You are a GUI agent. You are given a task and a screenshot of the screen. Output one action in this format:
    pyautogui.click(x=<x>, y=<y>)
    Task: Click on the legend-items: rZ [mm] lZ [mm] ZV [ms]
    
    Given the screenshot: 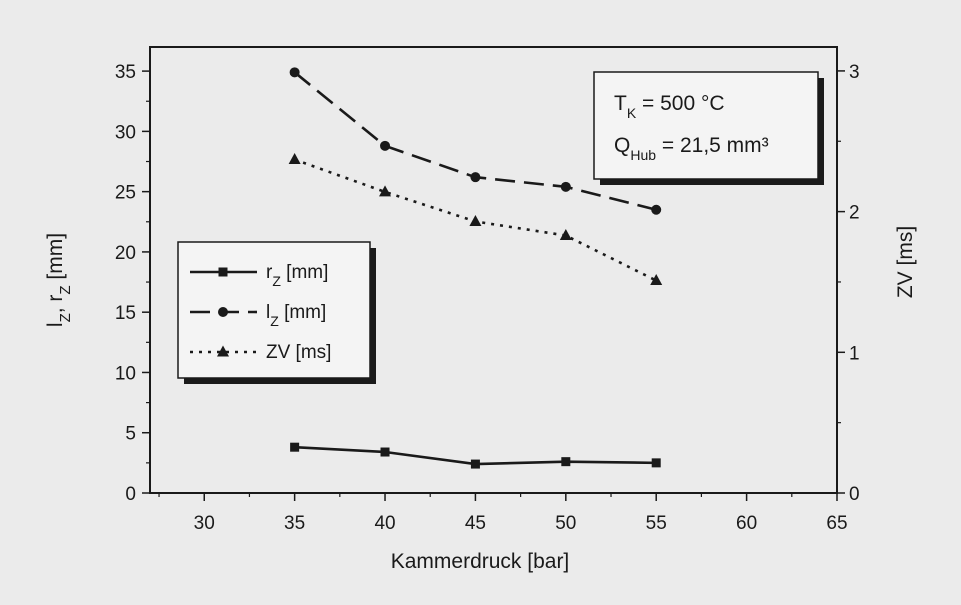 What is the action you would take?
    pyautogui.click(x=260, y=312)
    